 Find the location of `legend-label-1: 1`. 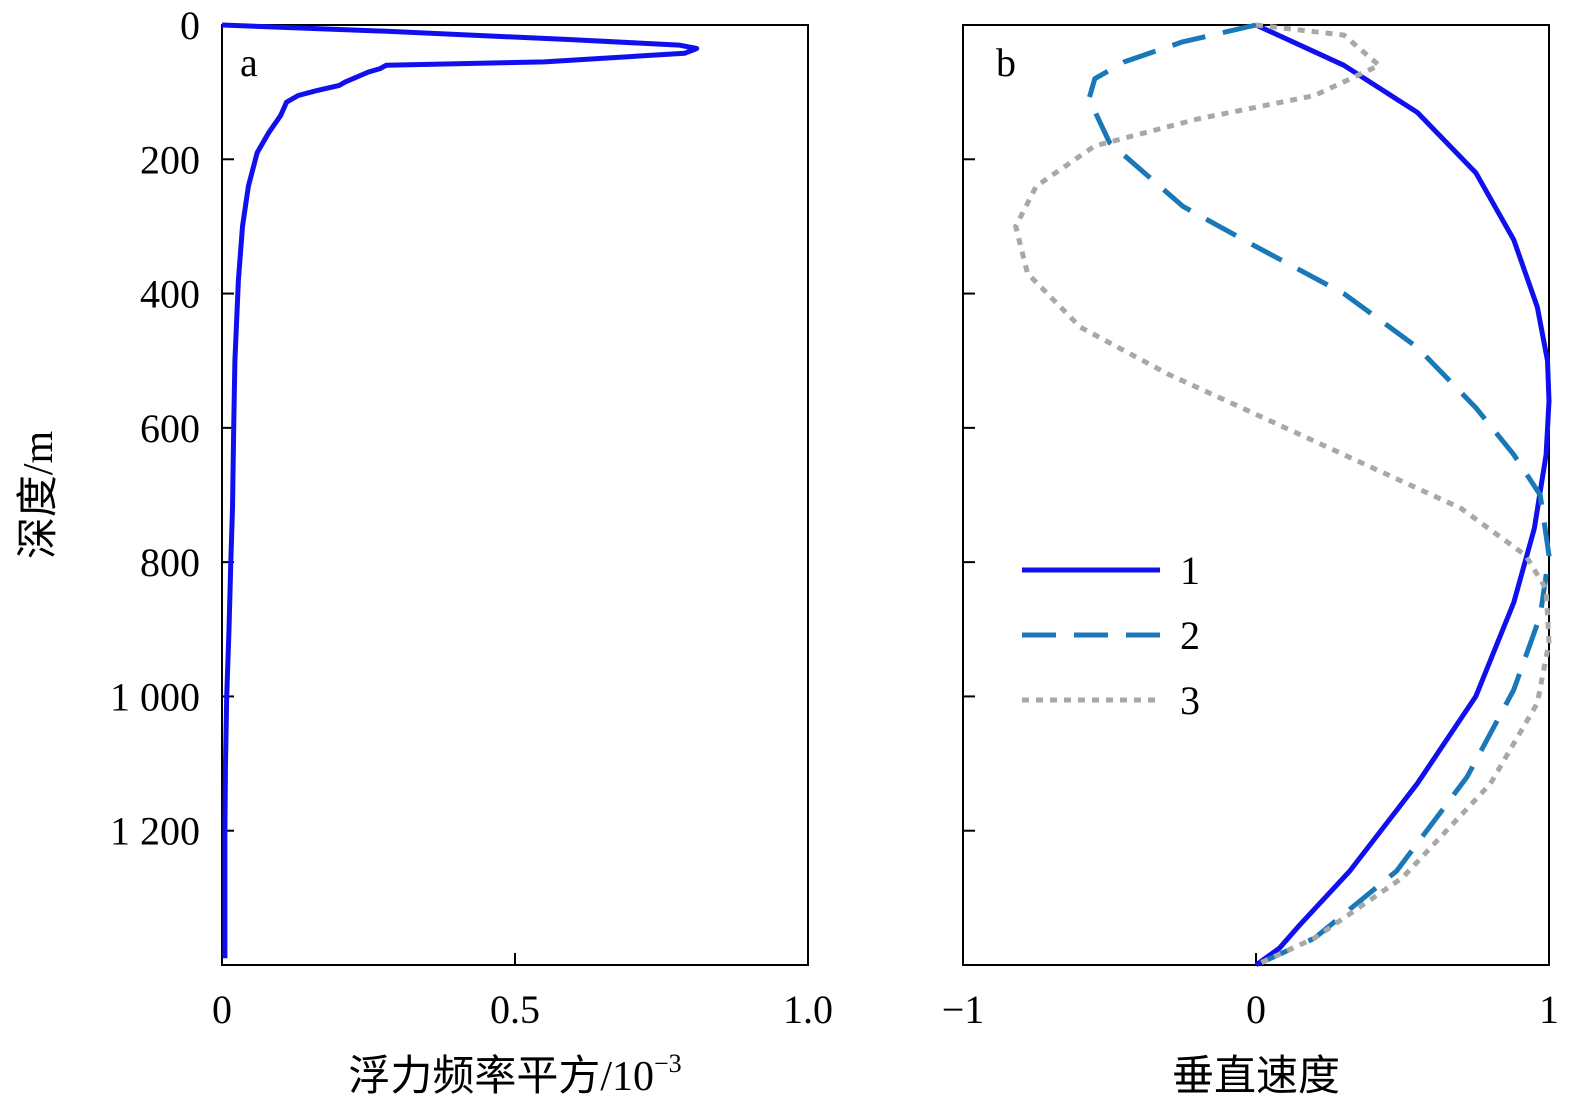

legend-label-1: 1 is located at coordinates (1190, 570).